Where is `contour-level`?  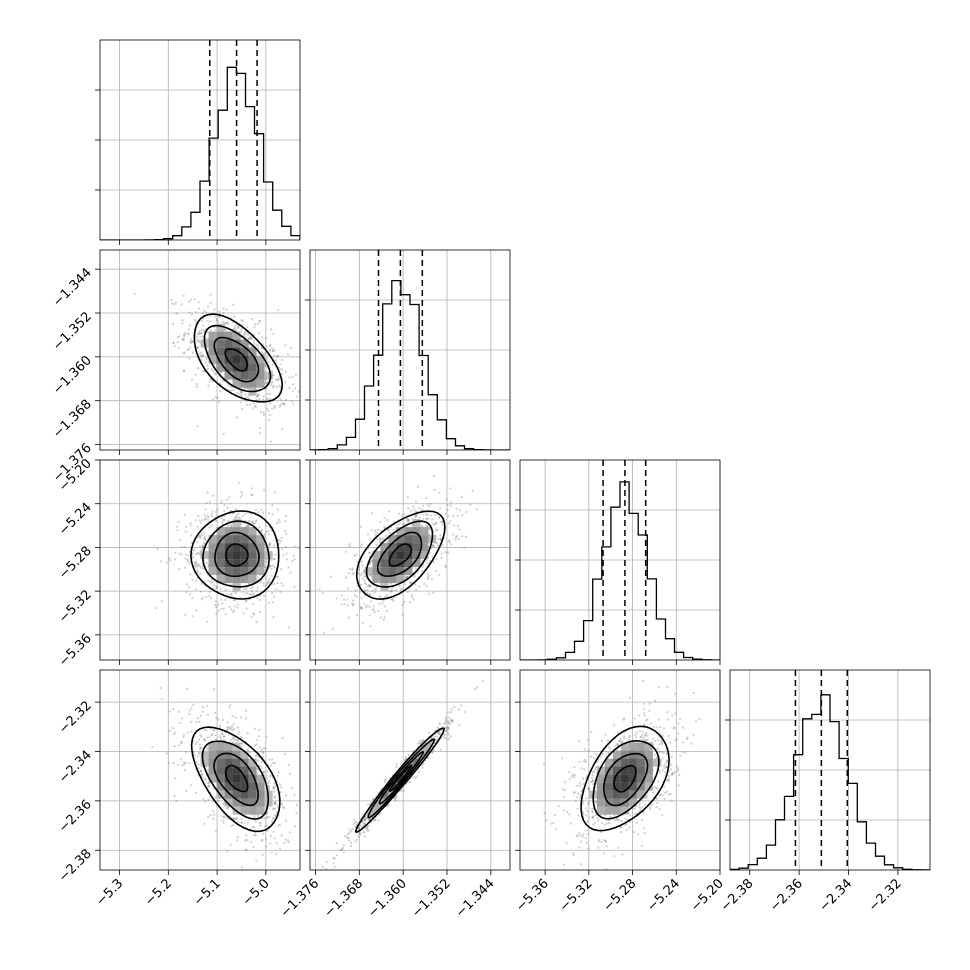
contour-level is located at coordinates (236, 554).